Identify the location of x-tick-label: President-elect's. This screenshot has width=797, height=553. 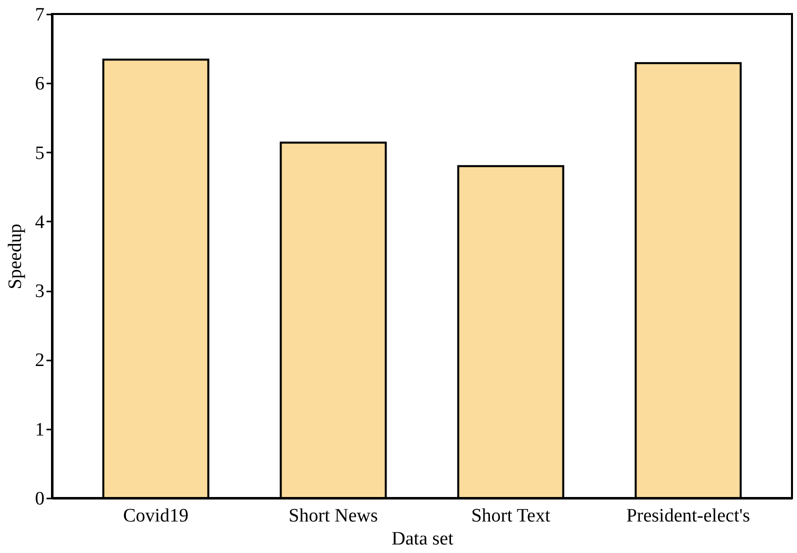
(688, 516).